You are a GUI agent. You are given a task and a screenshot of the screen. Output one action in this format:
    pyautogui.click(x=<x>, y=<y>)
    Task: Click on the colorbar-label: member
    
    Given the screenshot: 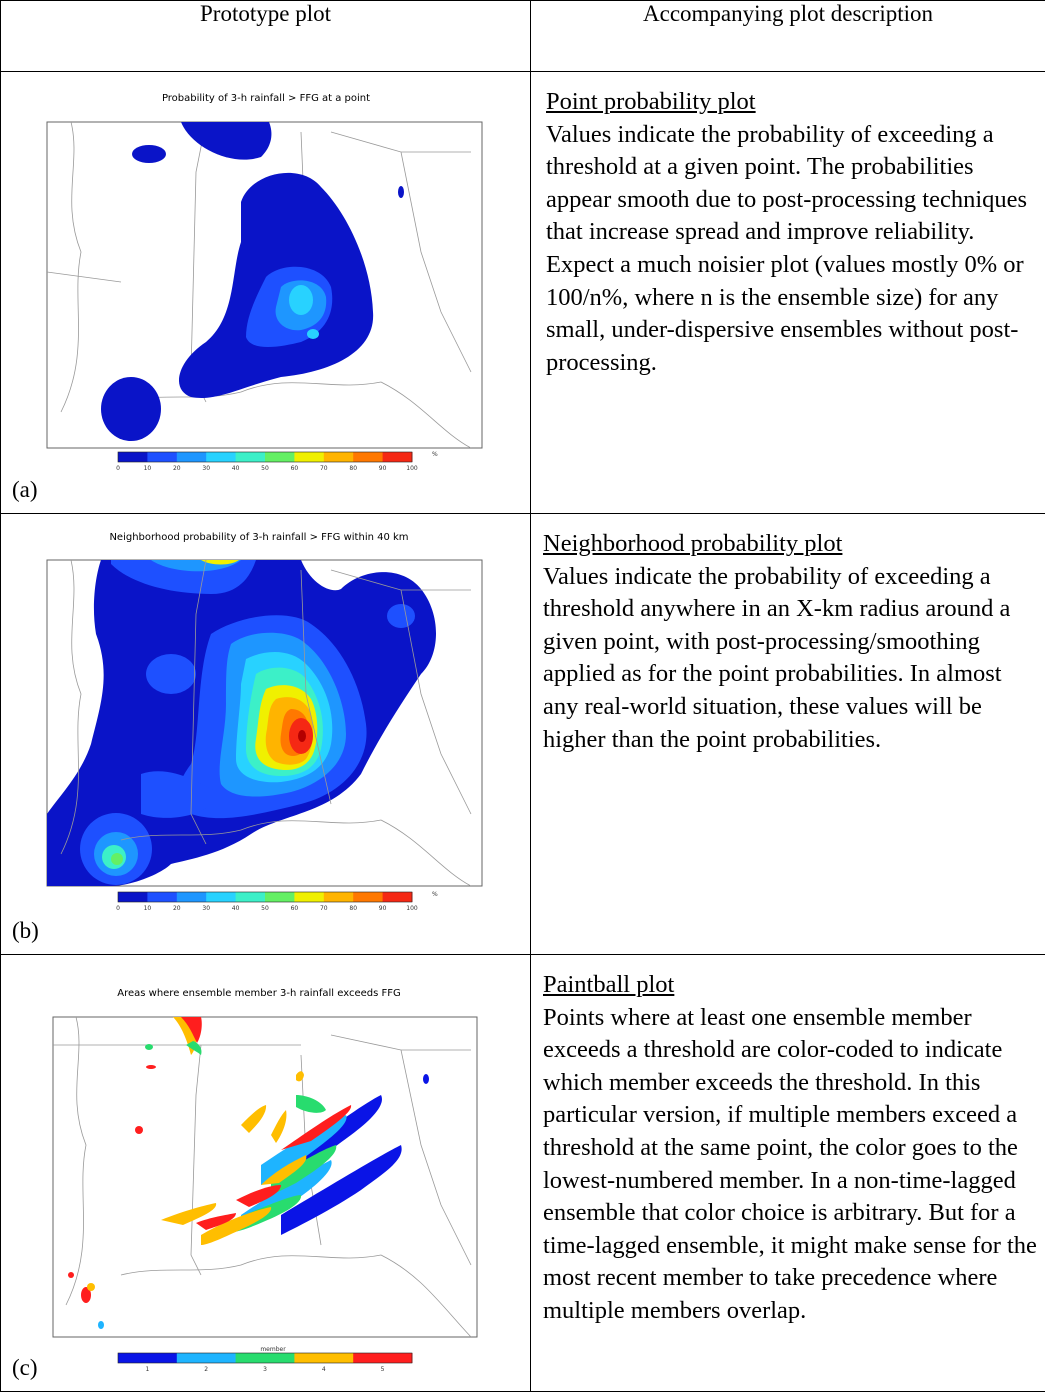 What is the action you would take?
    pyautogui.click(x=273, y=1349)
    